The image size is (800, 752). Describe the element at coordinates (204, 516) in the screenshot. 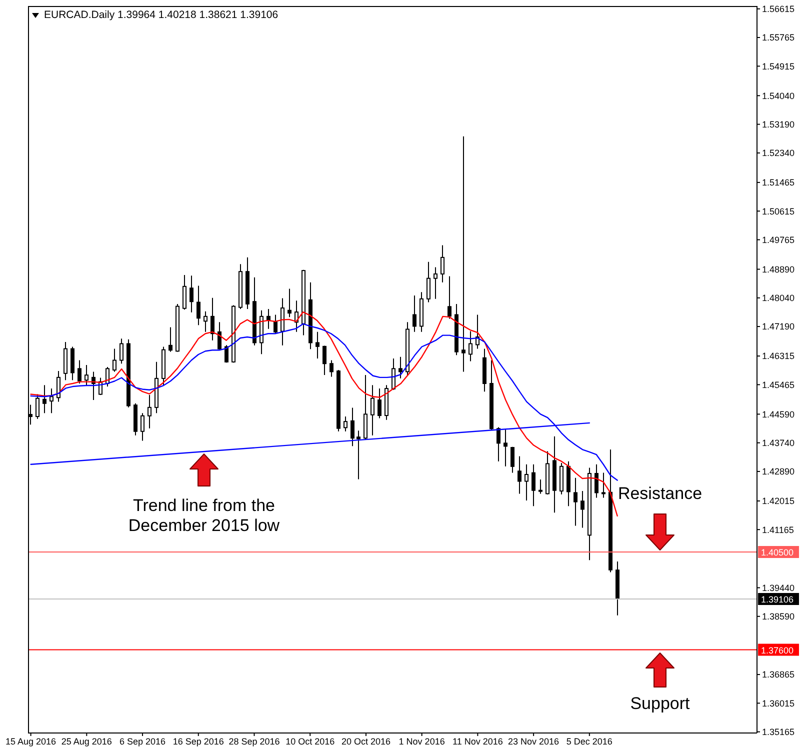

I see `annotation: Trend line from the December 2015 low` at that location.